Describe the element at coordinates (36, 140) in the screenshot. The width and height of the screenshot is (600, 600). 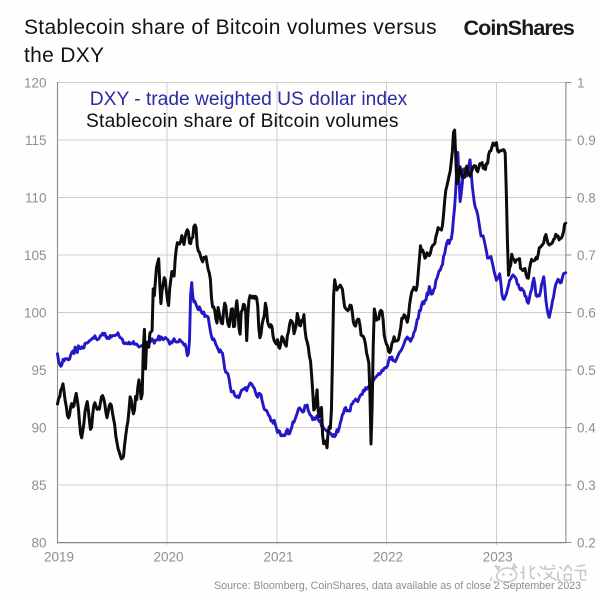
I see `svg-text: 115` at that location.